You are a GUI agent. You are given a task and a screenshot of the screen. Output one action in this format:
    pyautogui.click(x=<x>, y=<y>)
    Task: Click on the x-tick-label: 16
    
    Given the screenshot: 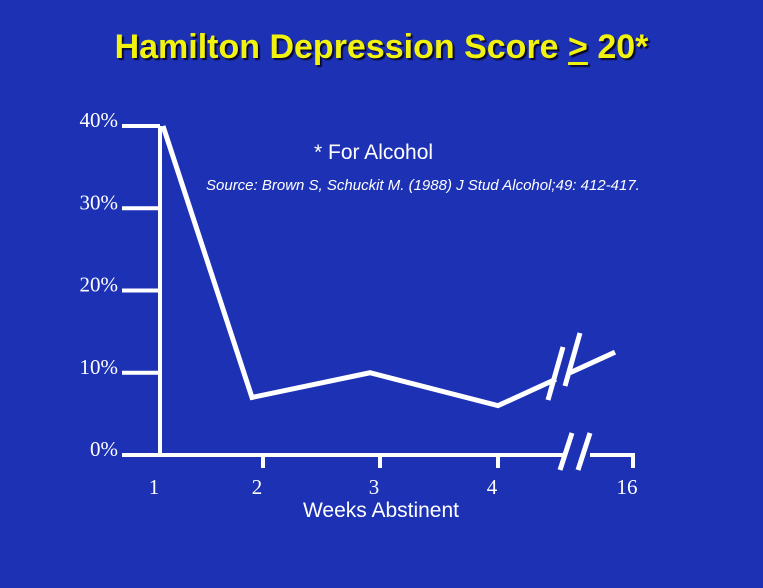 What is the action you would take?
    pyautogui.click(x=627, y=487)
    